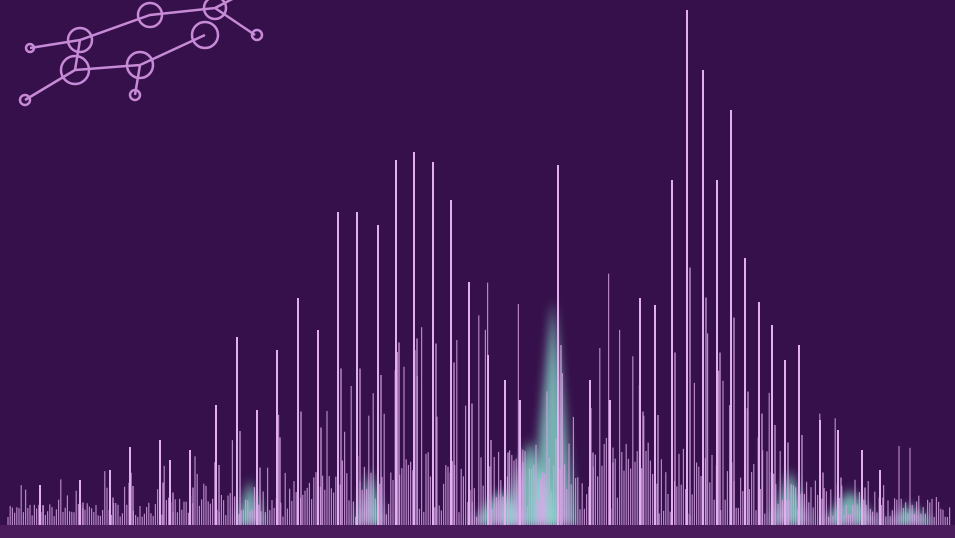 Image resolution: width=955 pixels, height=538 pixels. I want to click on molecule-bonds, so click(140, 51).